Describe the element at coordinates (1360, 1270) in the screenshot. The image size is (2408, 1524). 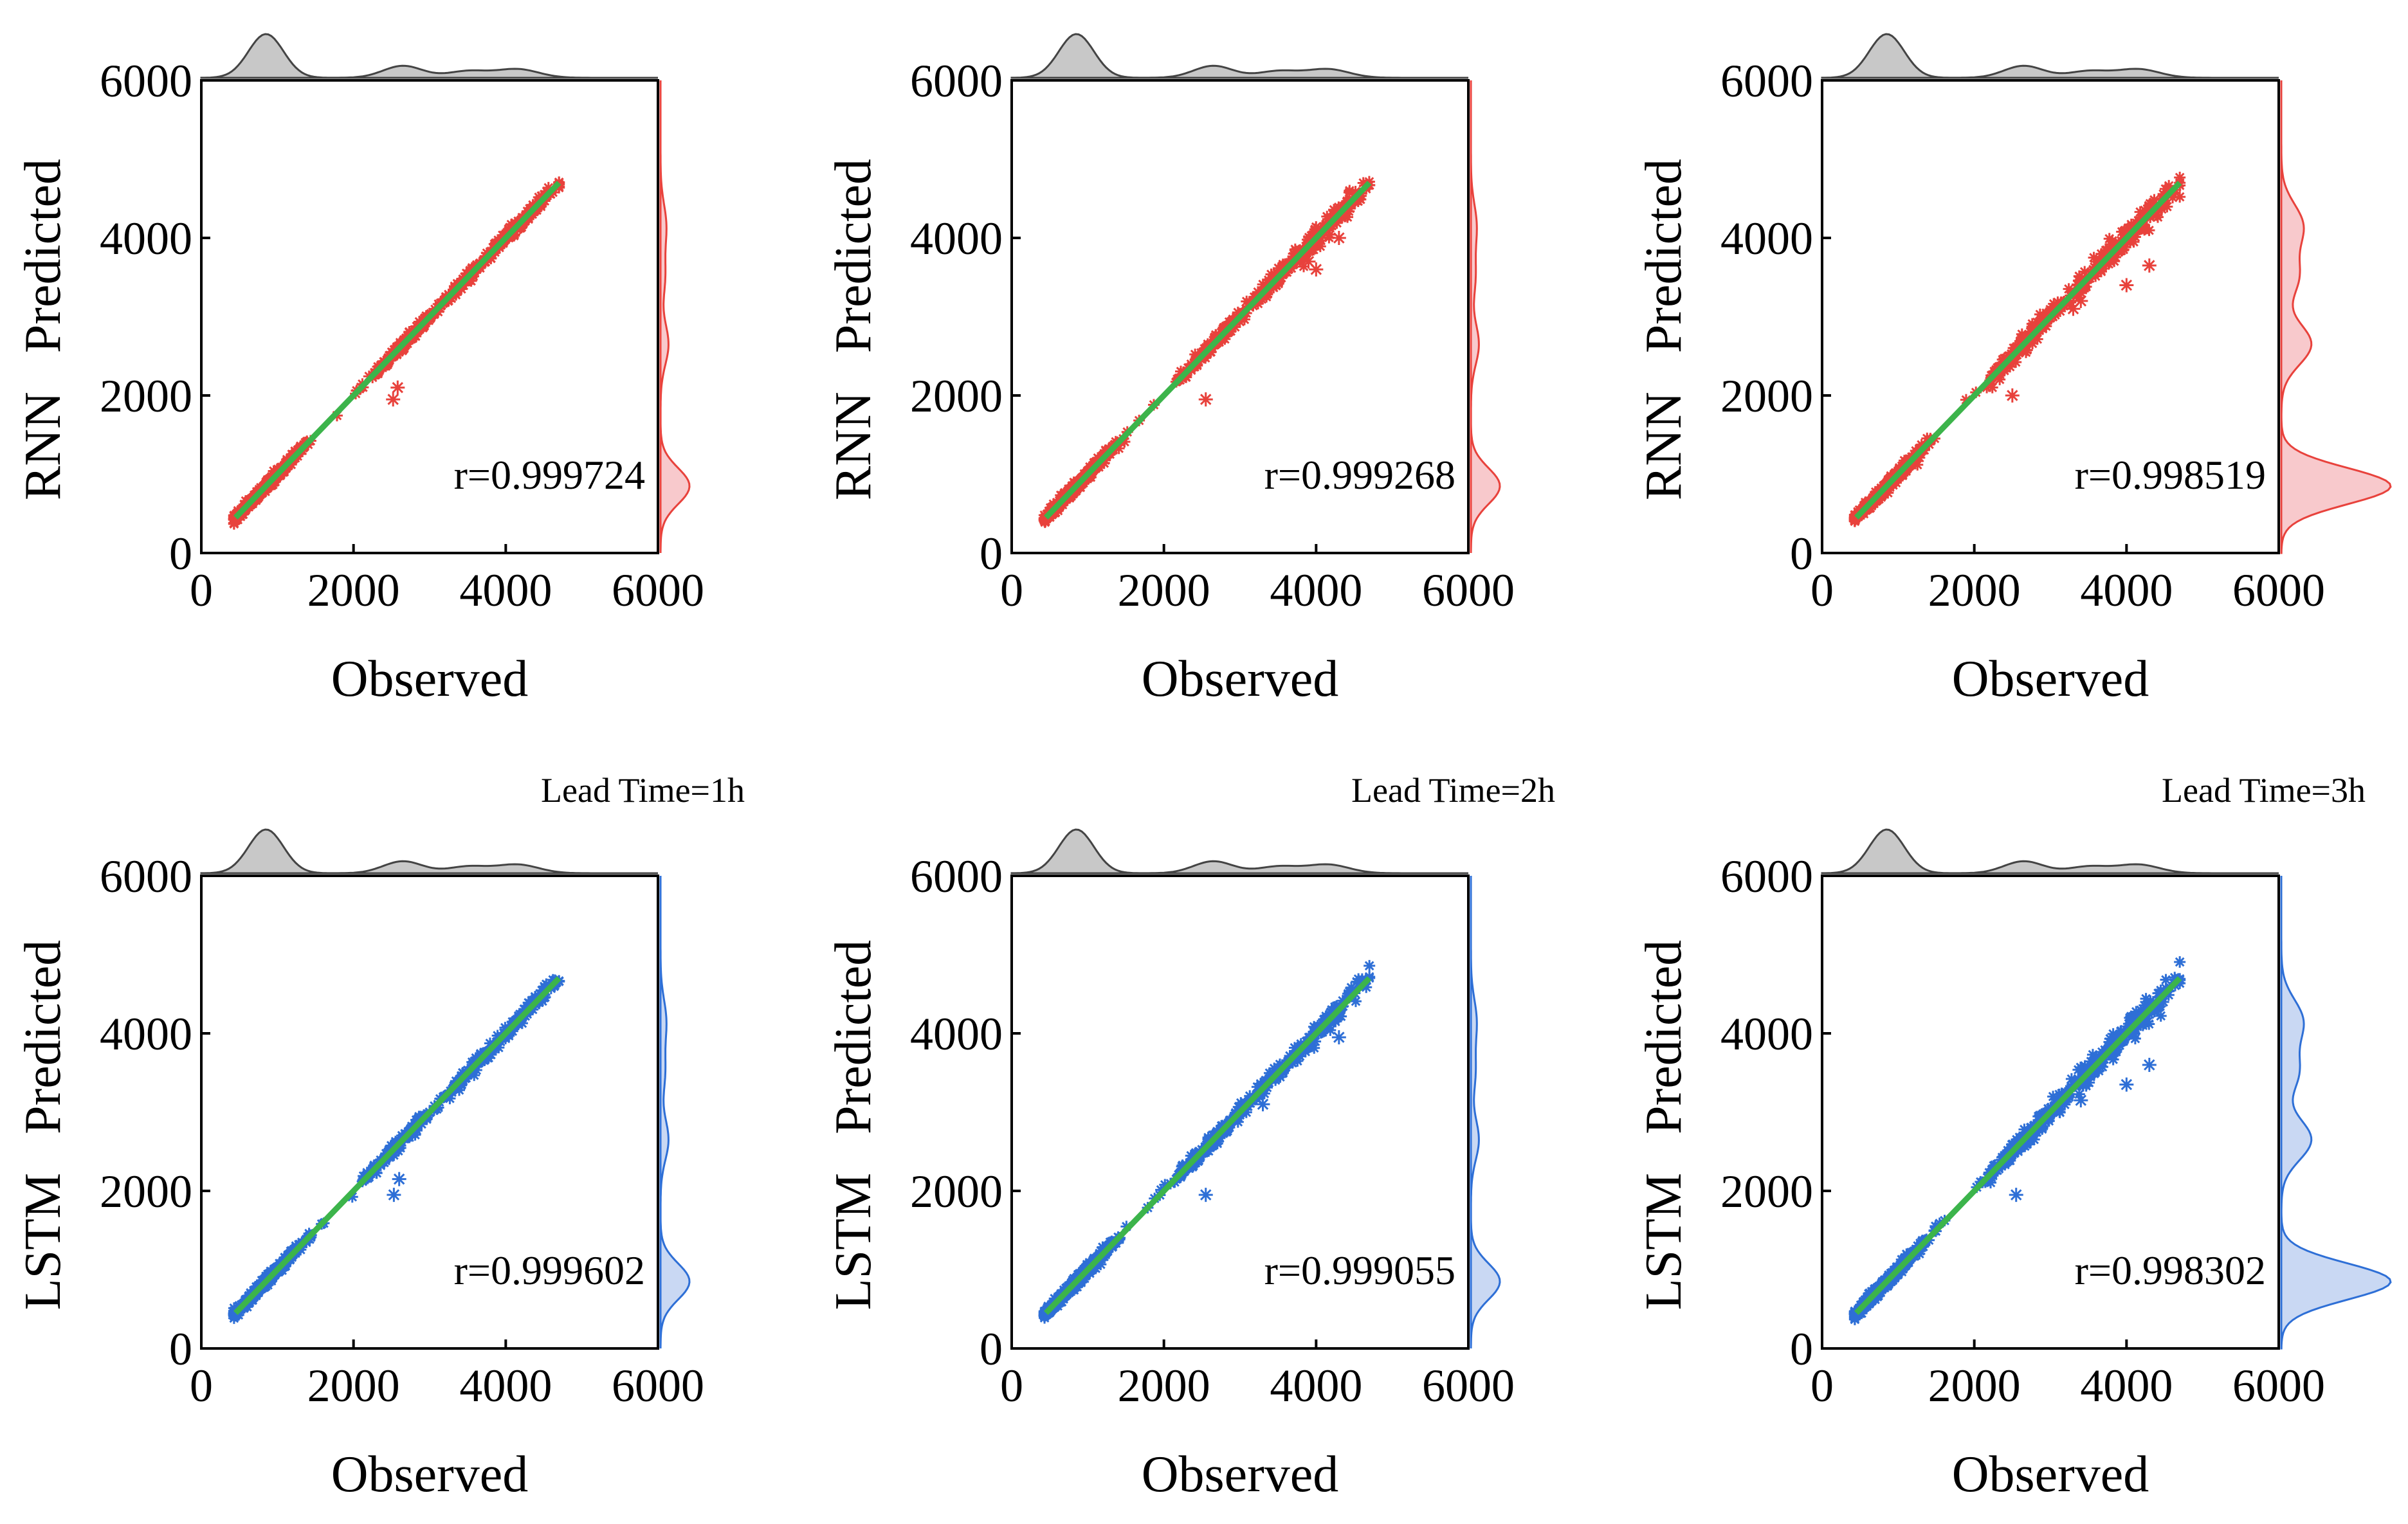
I see `correlation-annotation: r=0.999055` at that location.